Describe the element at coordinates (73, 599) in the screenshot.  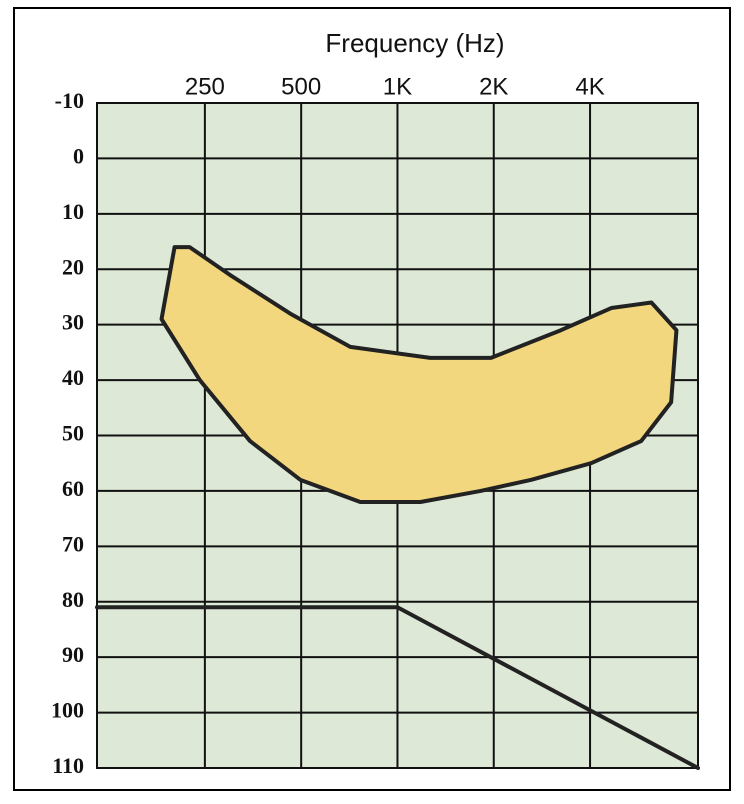
I see `y-tick-label: 80` at that location.